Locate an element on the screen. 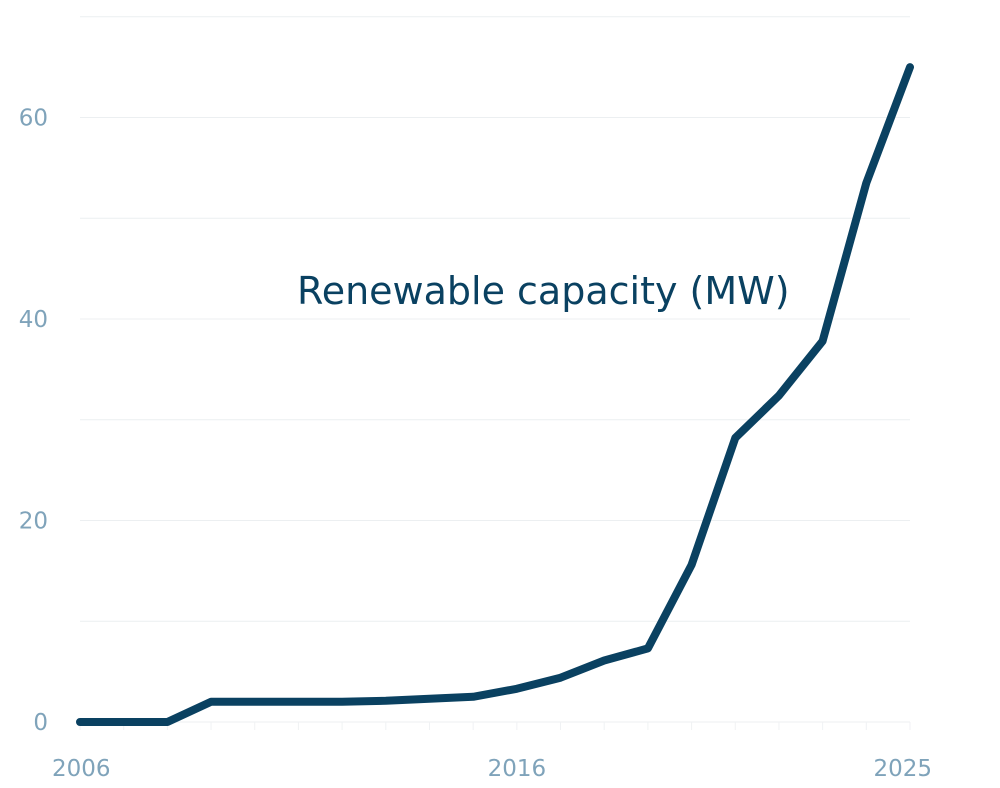  x-axis: 2006 2016 2025 is located at coordinates (492, 769).